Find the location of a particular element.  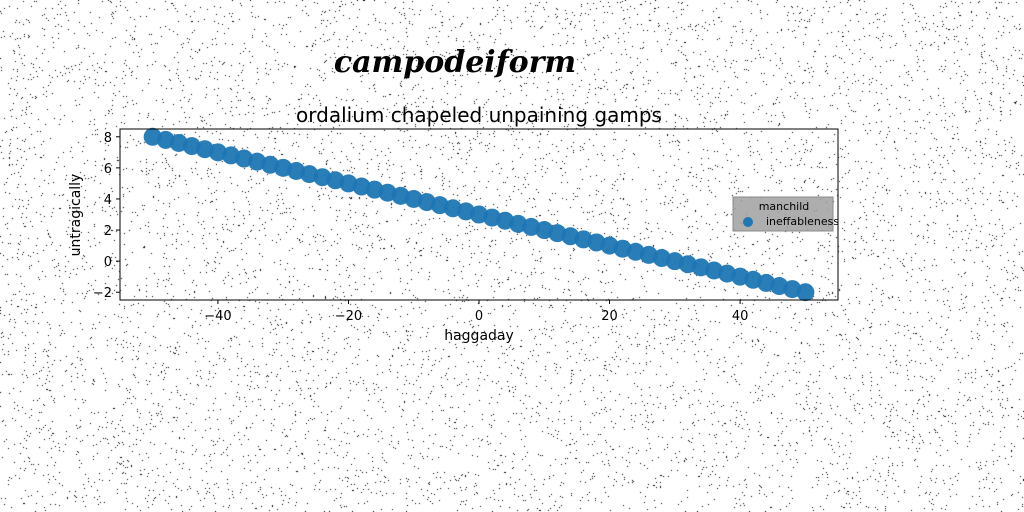

x-tick-label: 20 is located at coordinates (609, 316).